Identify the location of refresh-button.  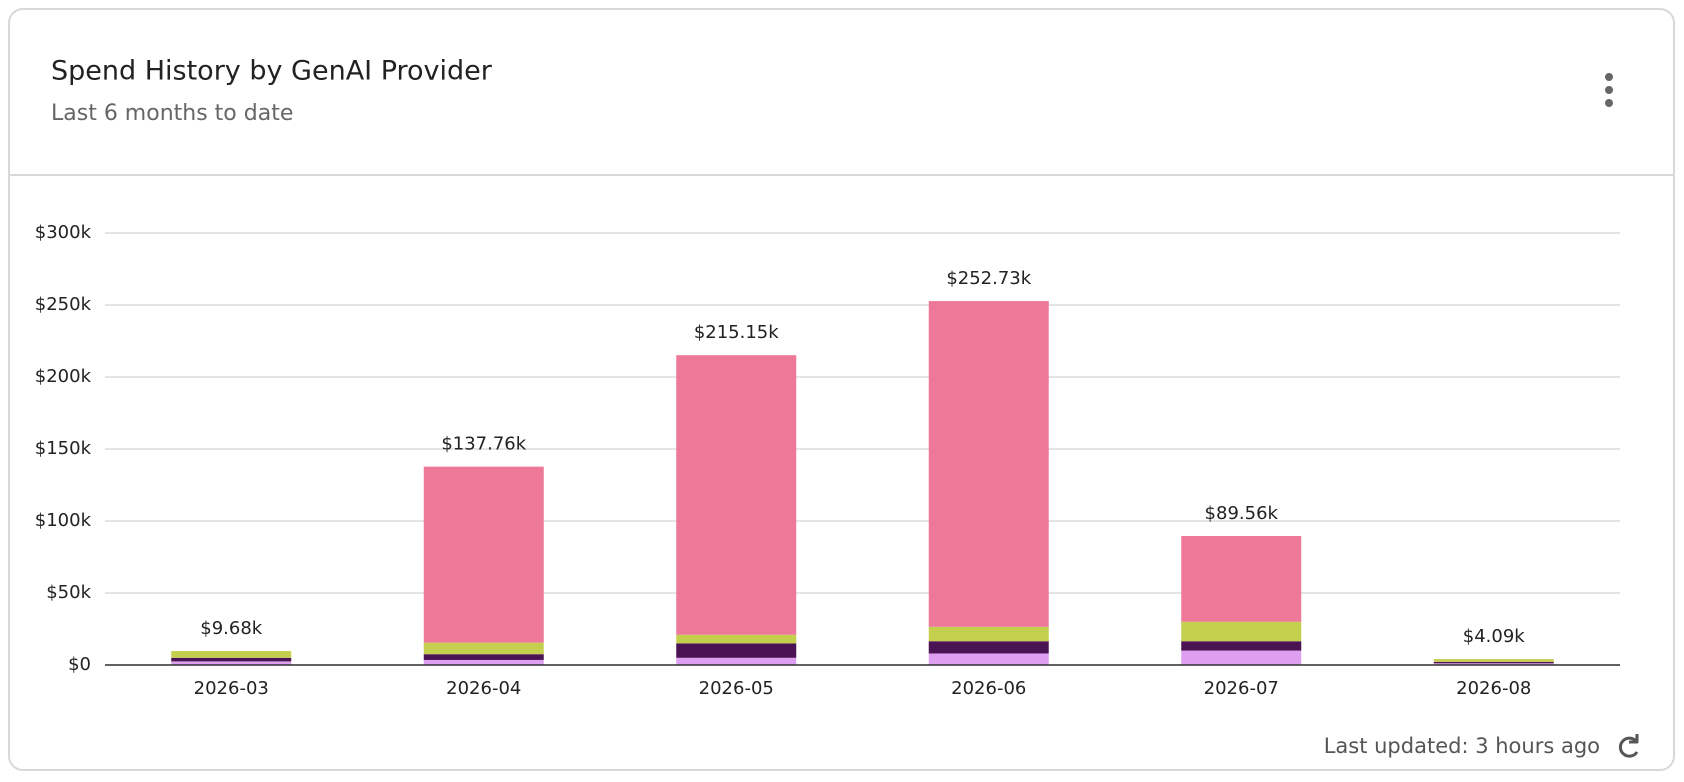
(1628, 746).